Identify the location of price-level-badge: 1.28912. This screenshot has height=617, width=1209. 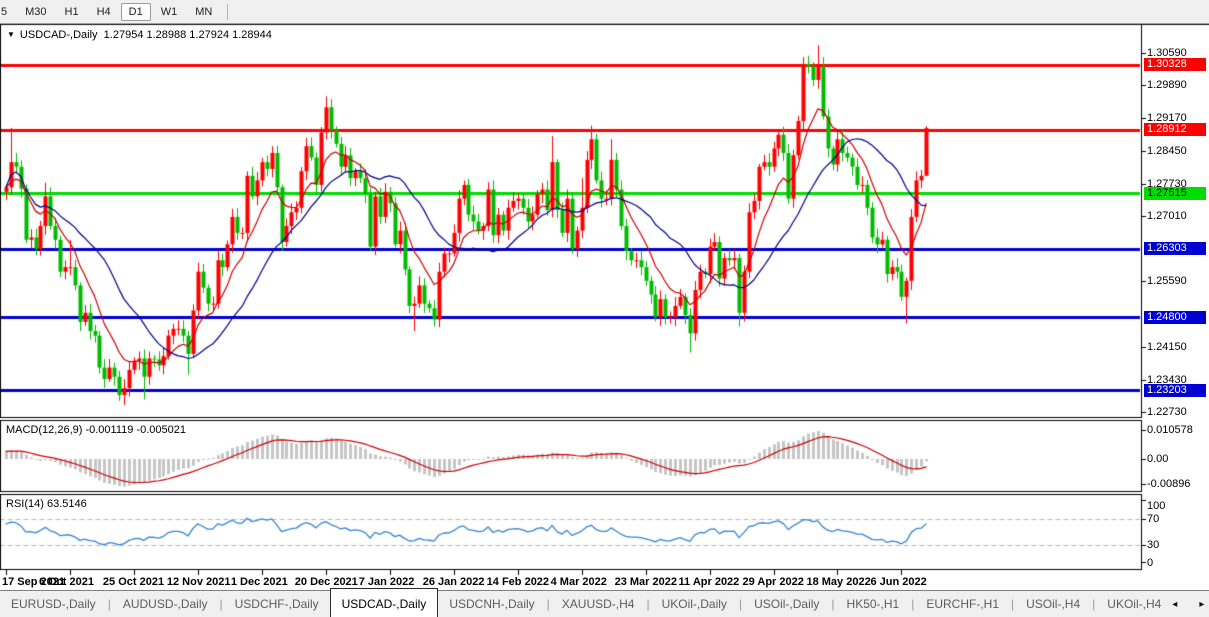
(1175, 130).